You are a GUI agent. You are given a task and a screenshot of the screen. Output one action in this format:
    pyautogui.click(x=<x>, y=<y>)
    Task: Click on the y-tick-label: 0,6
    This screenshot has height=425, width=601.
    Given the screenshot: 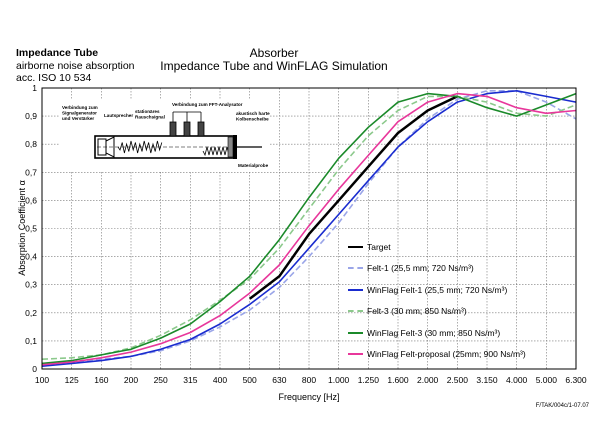 What is the action you would take?
    pyautogui.click(x=31, y=200)
    